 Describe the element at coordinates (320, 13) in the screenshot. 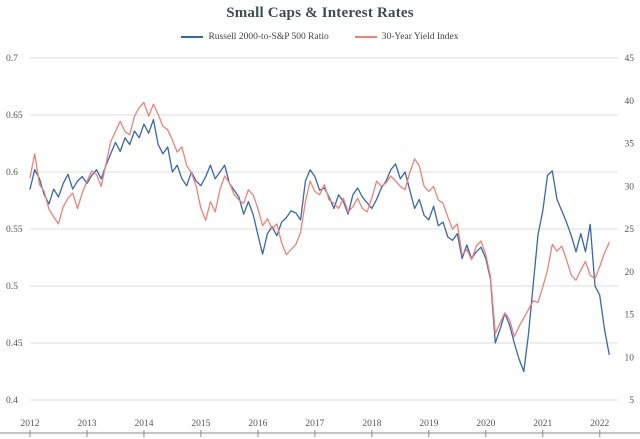

I see `chart-title: Small Caps & Interest Rates` at that location.